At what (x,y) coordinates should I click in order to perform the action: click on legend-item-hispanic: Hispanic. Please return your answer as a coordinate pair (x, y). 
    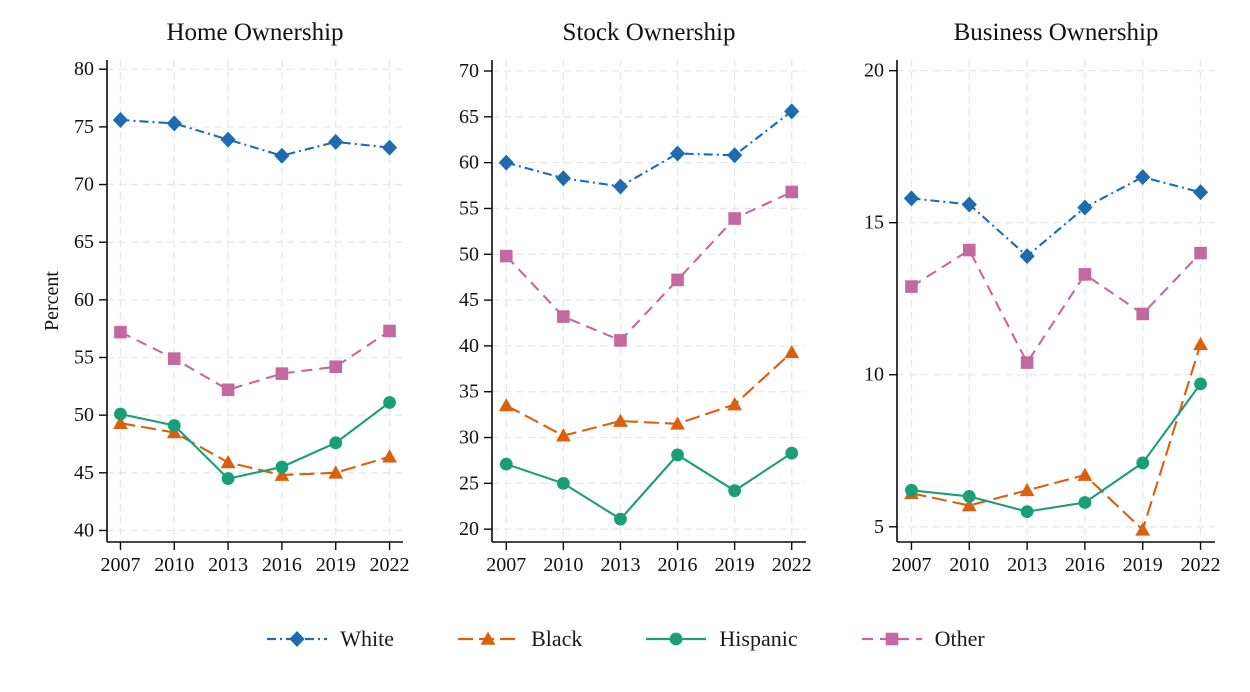
    Looking at the image, I should click on (721, 638).